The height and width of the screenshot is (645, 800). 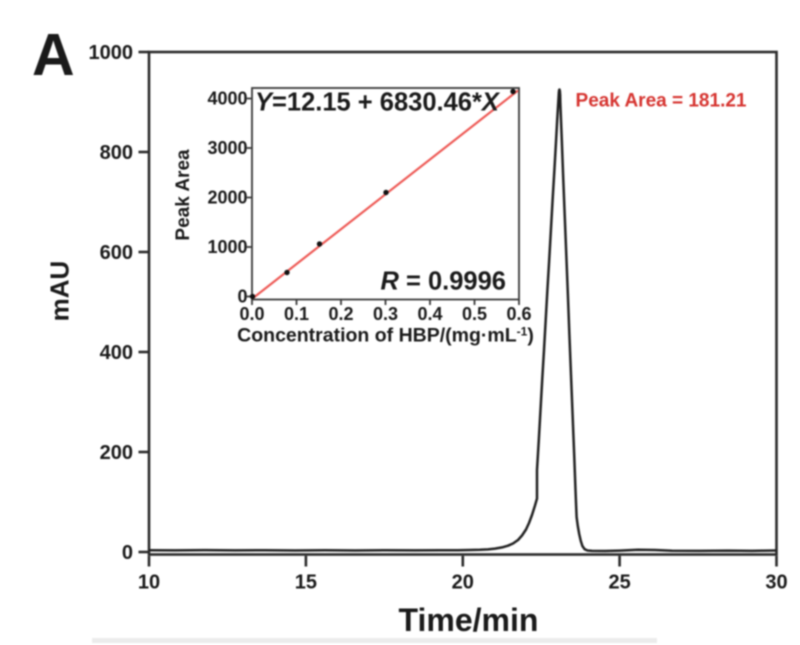 I want to click on svg-text: A, so click(x=53, y=55).